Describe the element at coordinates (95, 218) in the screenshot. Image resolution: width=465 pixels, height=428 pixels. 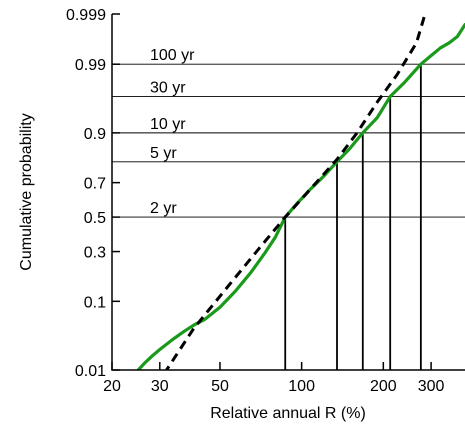
I see `y-tick-label: 0.5` at that location.